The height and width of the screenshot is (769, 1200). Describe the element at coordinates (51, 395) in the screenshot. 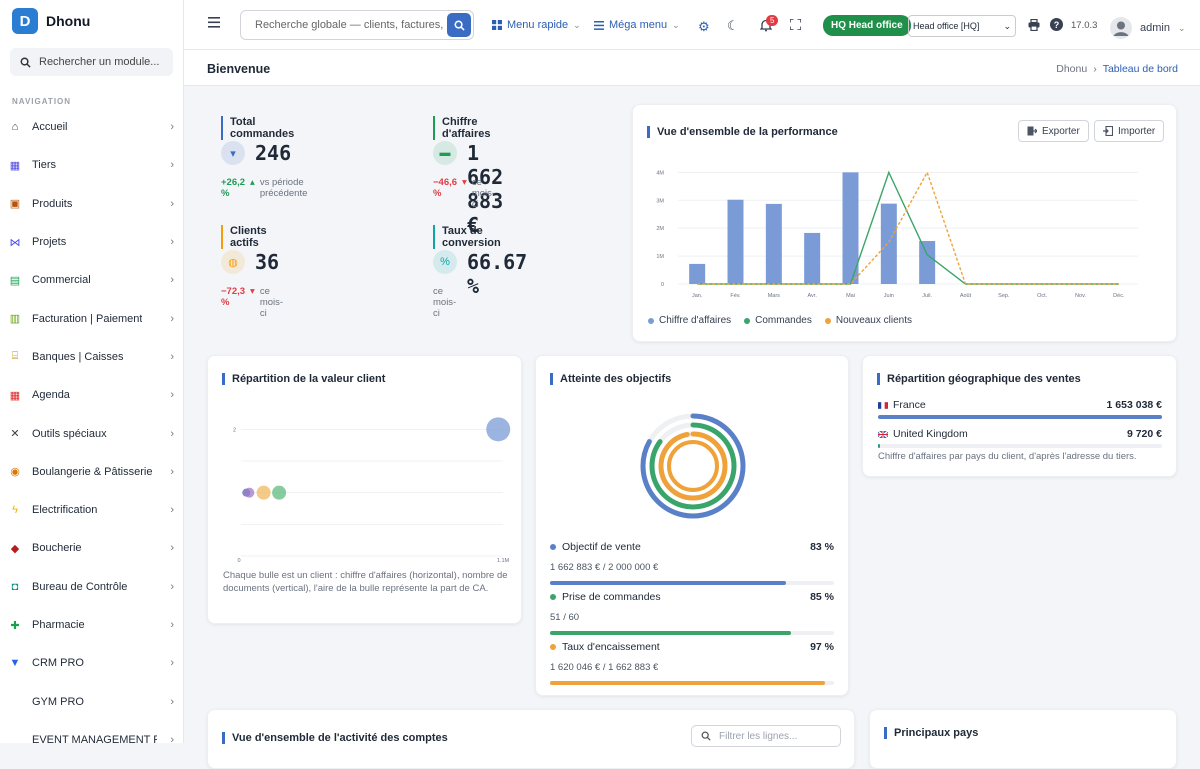

I see `sidebar-item-label: Agenda` at that location.